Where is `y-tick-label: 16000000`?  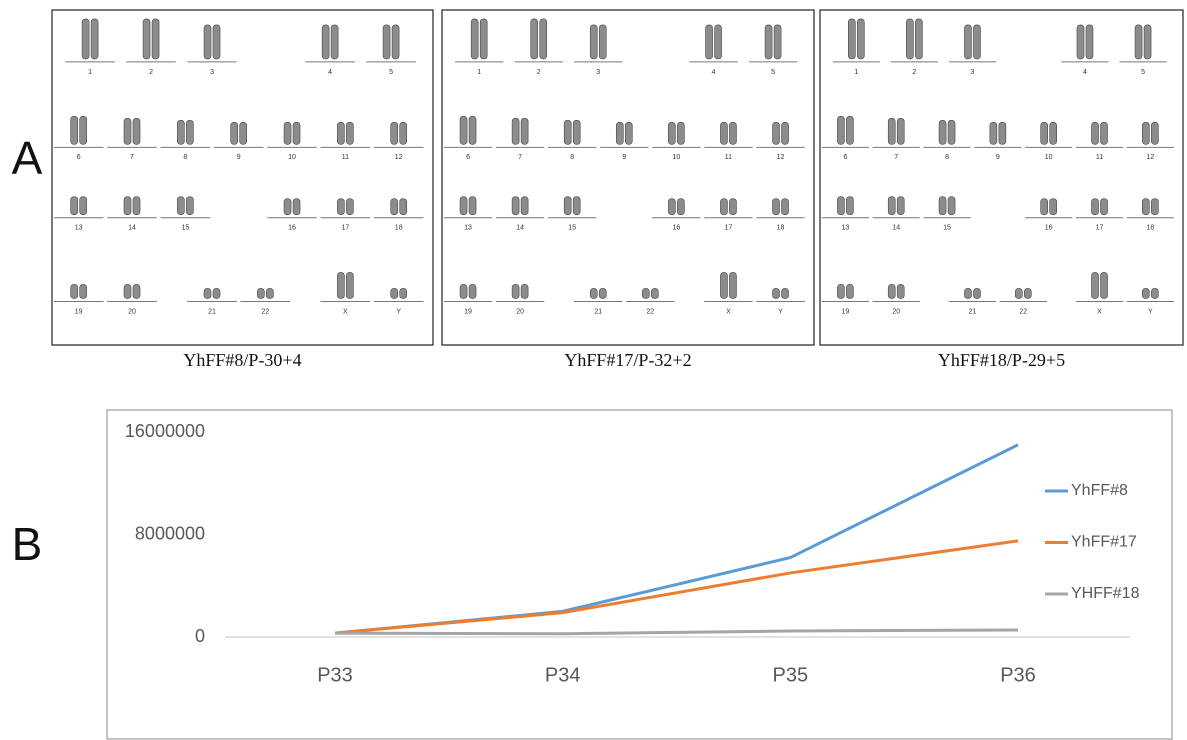
y-tick-label: 16000000 is located at coordinates (165, 431).